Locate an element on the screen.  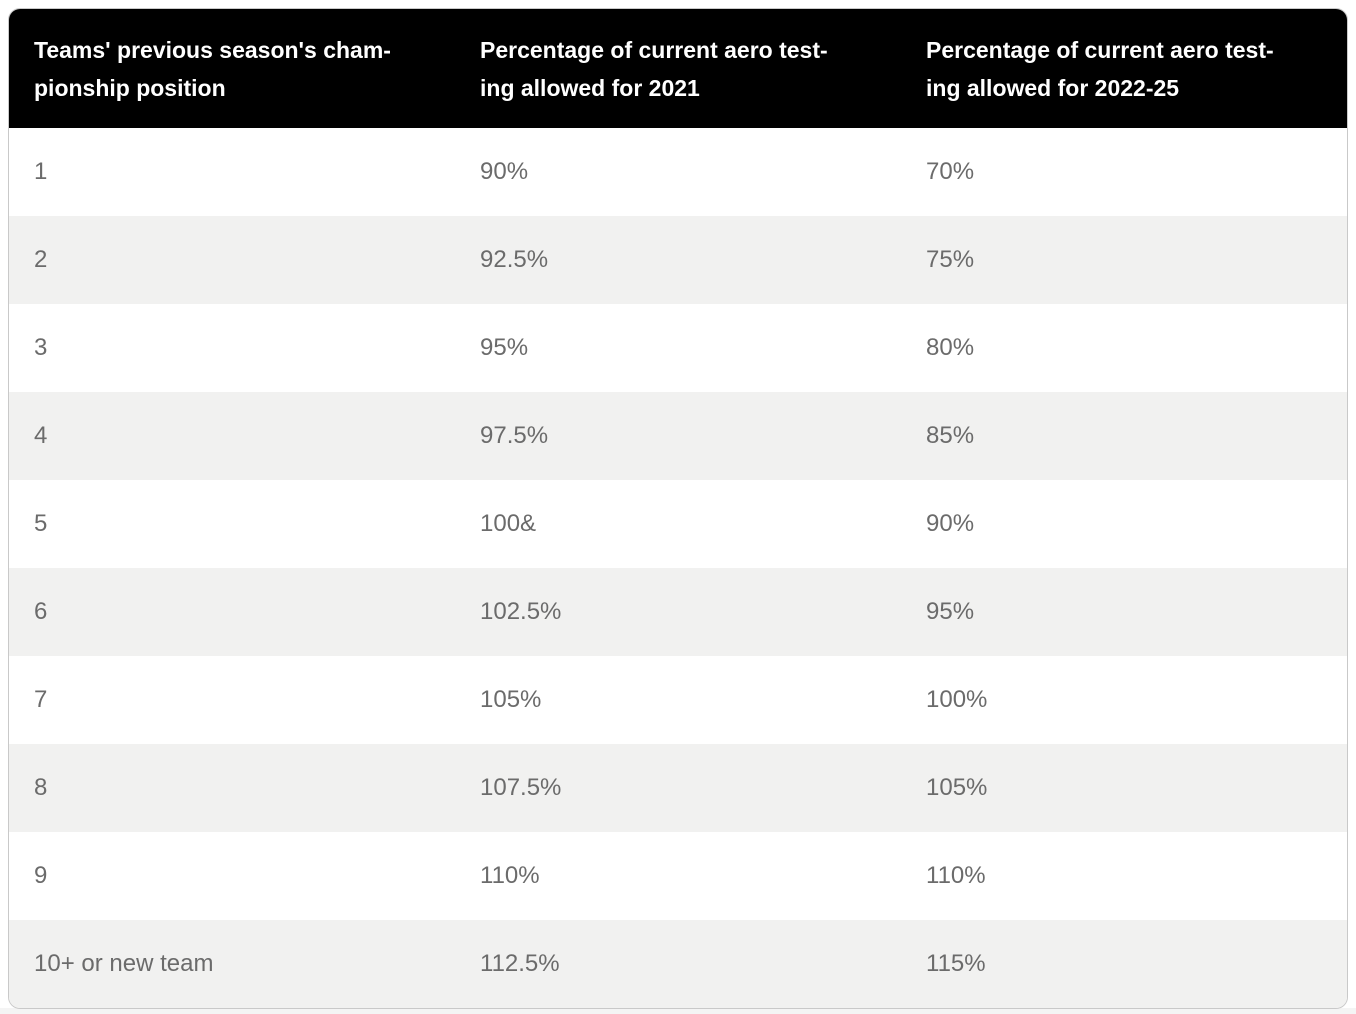
table-row: 7 105% 100% is located at coordinates (678, 700).